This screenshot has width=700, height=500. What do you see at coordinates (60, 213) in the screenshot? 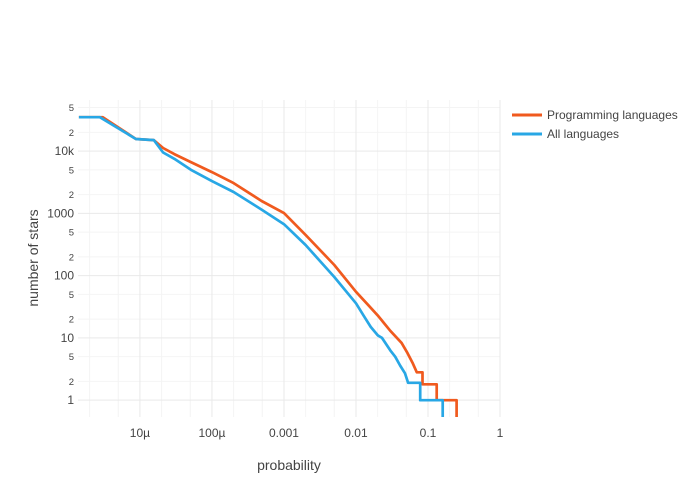
I see `y-tick-label: 1000` at bounding box center [60, 213].